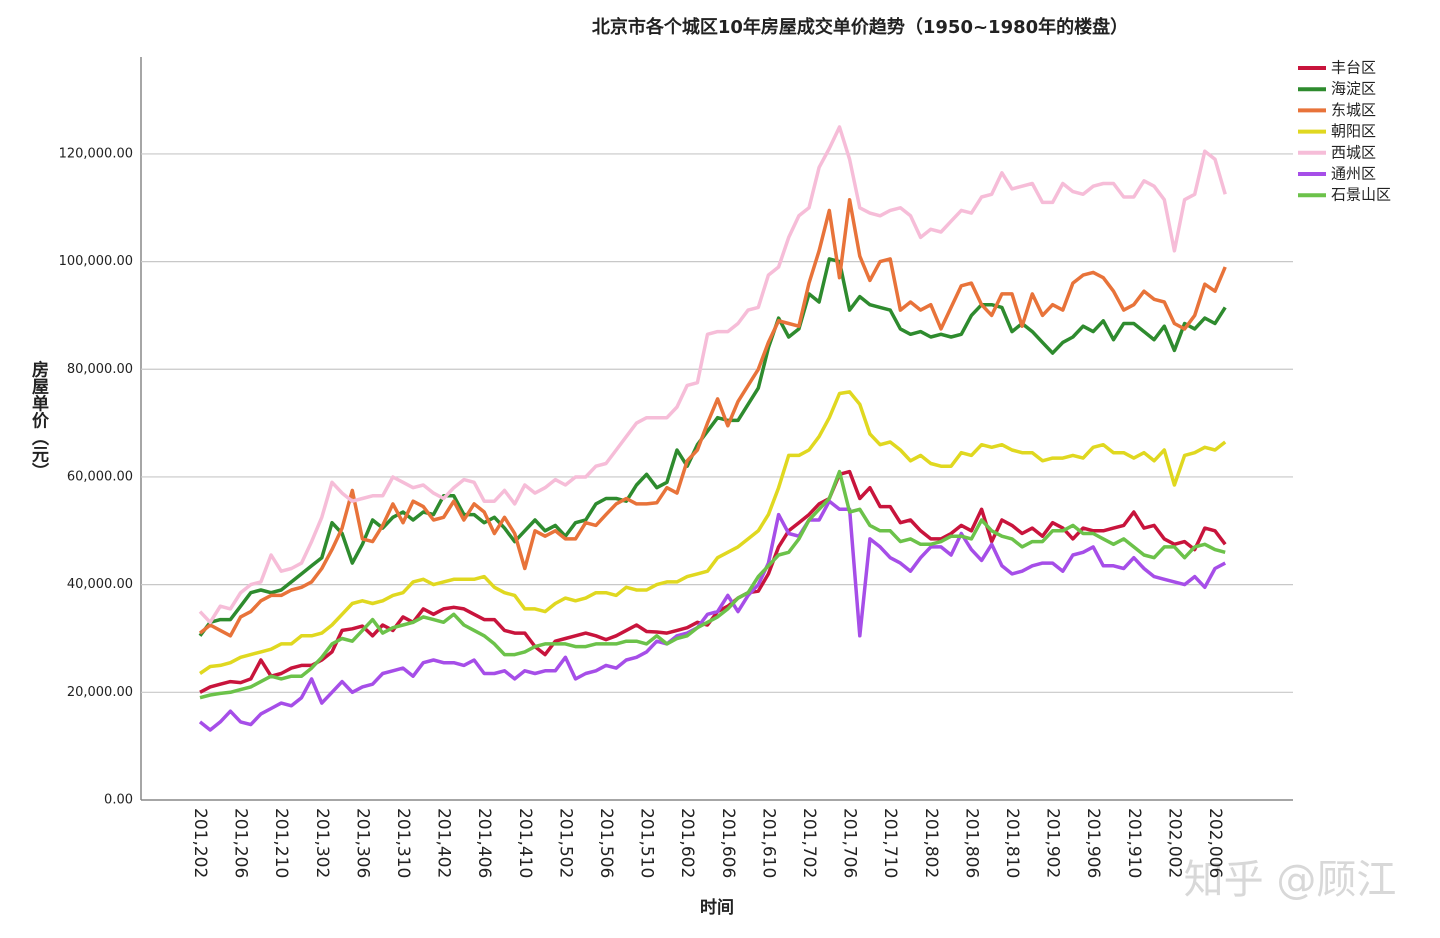 The image size is (1440, 938). I want to click on legend-label: 石景山区, so click(1361, 195).